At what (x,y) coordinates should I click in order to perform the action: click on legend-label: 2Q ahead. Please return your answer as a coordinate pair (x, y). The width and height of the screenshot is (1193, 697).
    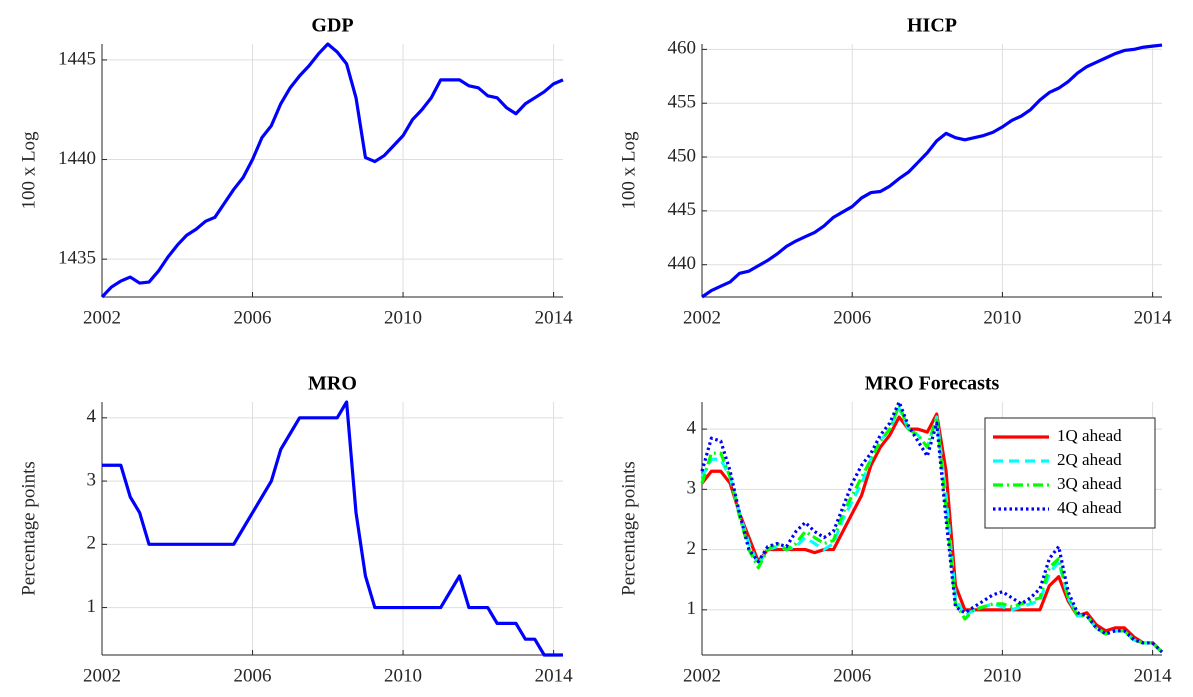
    Looking at the image, I should click on (1089, 459).